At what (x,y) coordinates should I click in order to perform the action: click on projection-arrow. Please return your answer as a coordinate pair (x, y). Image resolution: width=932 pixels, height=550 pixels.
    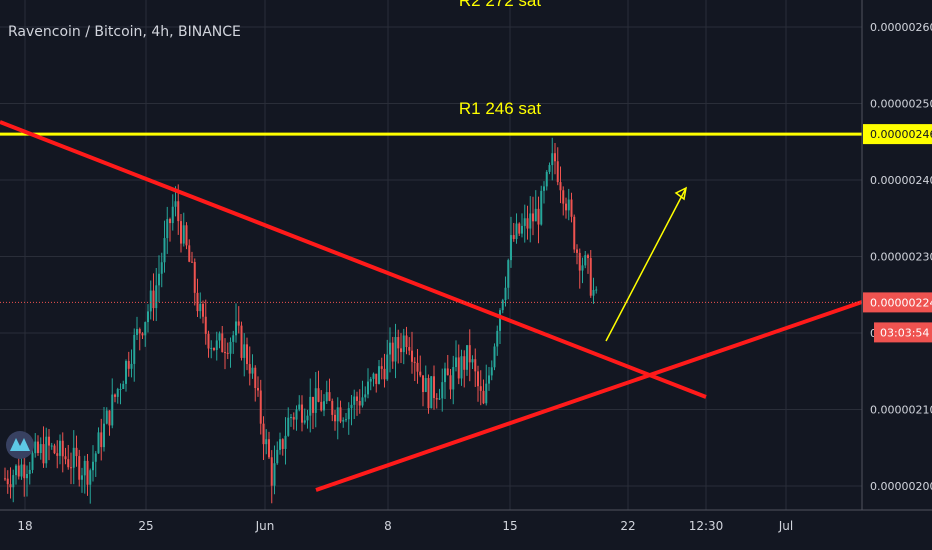
    Looking at the image, I should click on (646, 264).